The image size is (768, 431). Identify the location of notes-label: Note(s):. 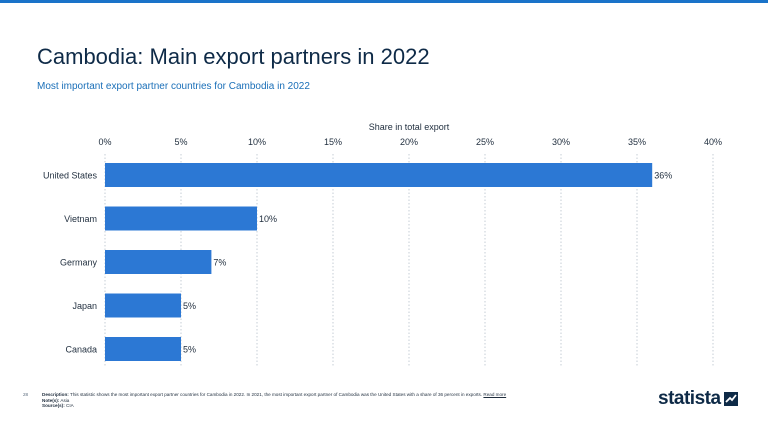
(51, 400).